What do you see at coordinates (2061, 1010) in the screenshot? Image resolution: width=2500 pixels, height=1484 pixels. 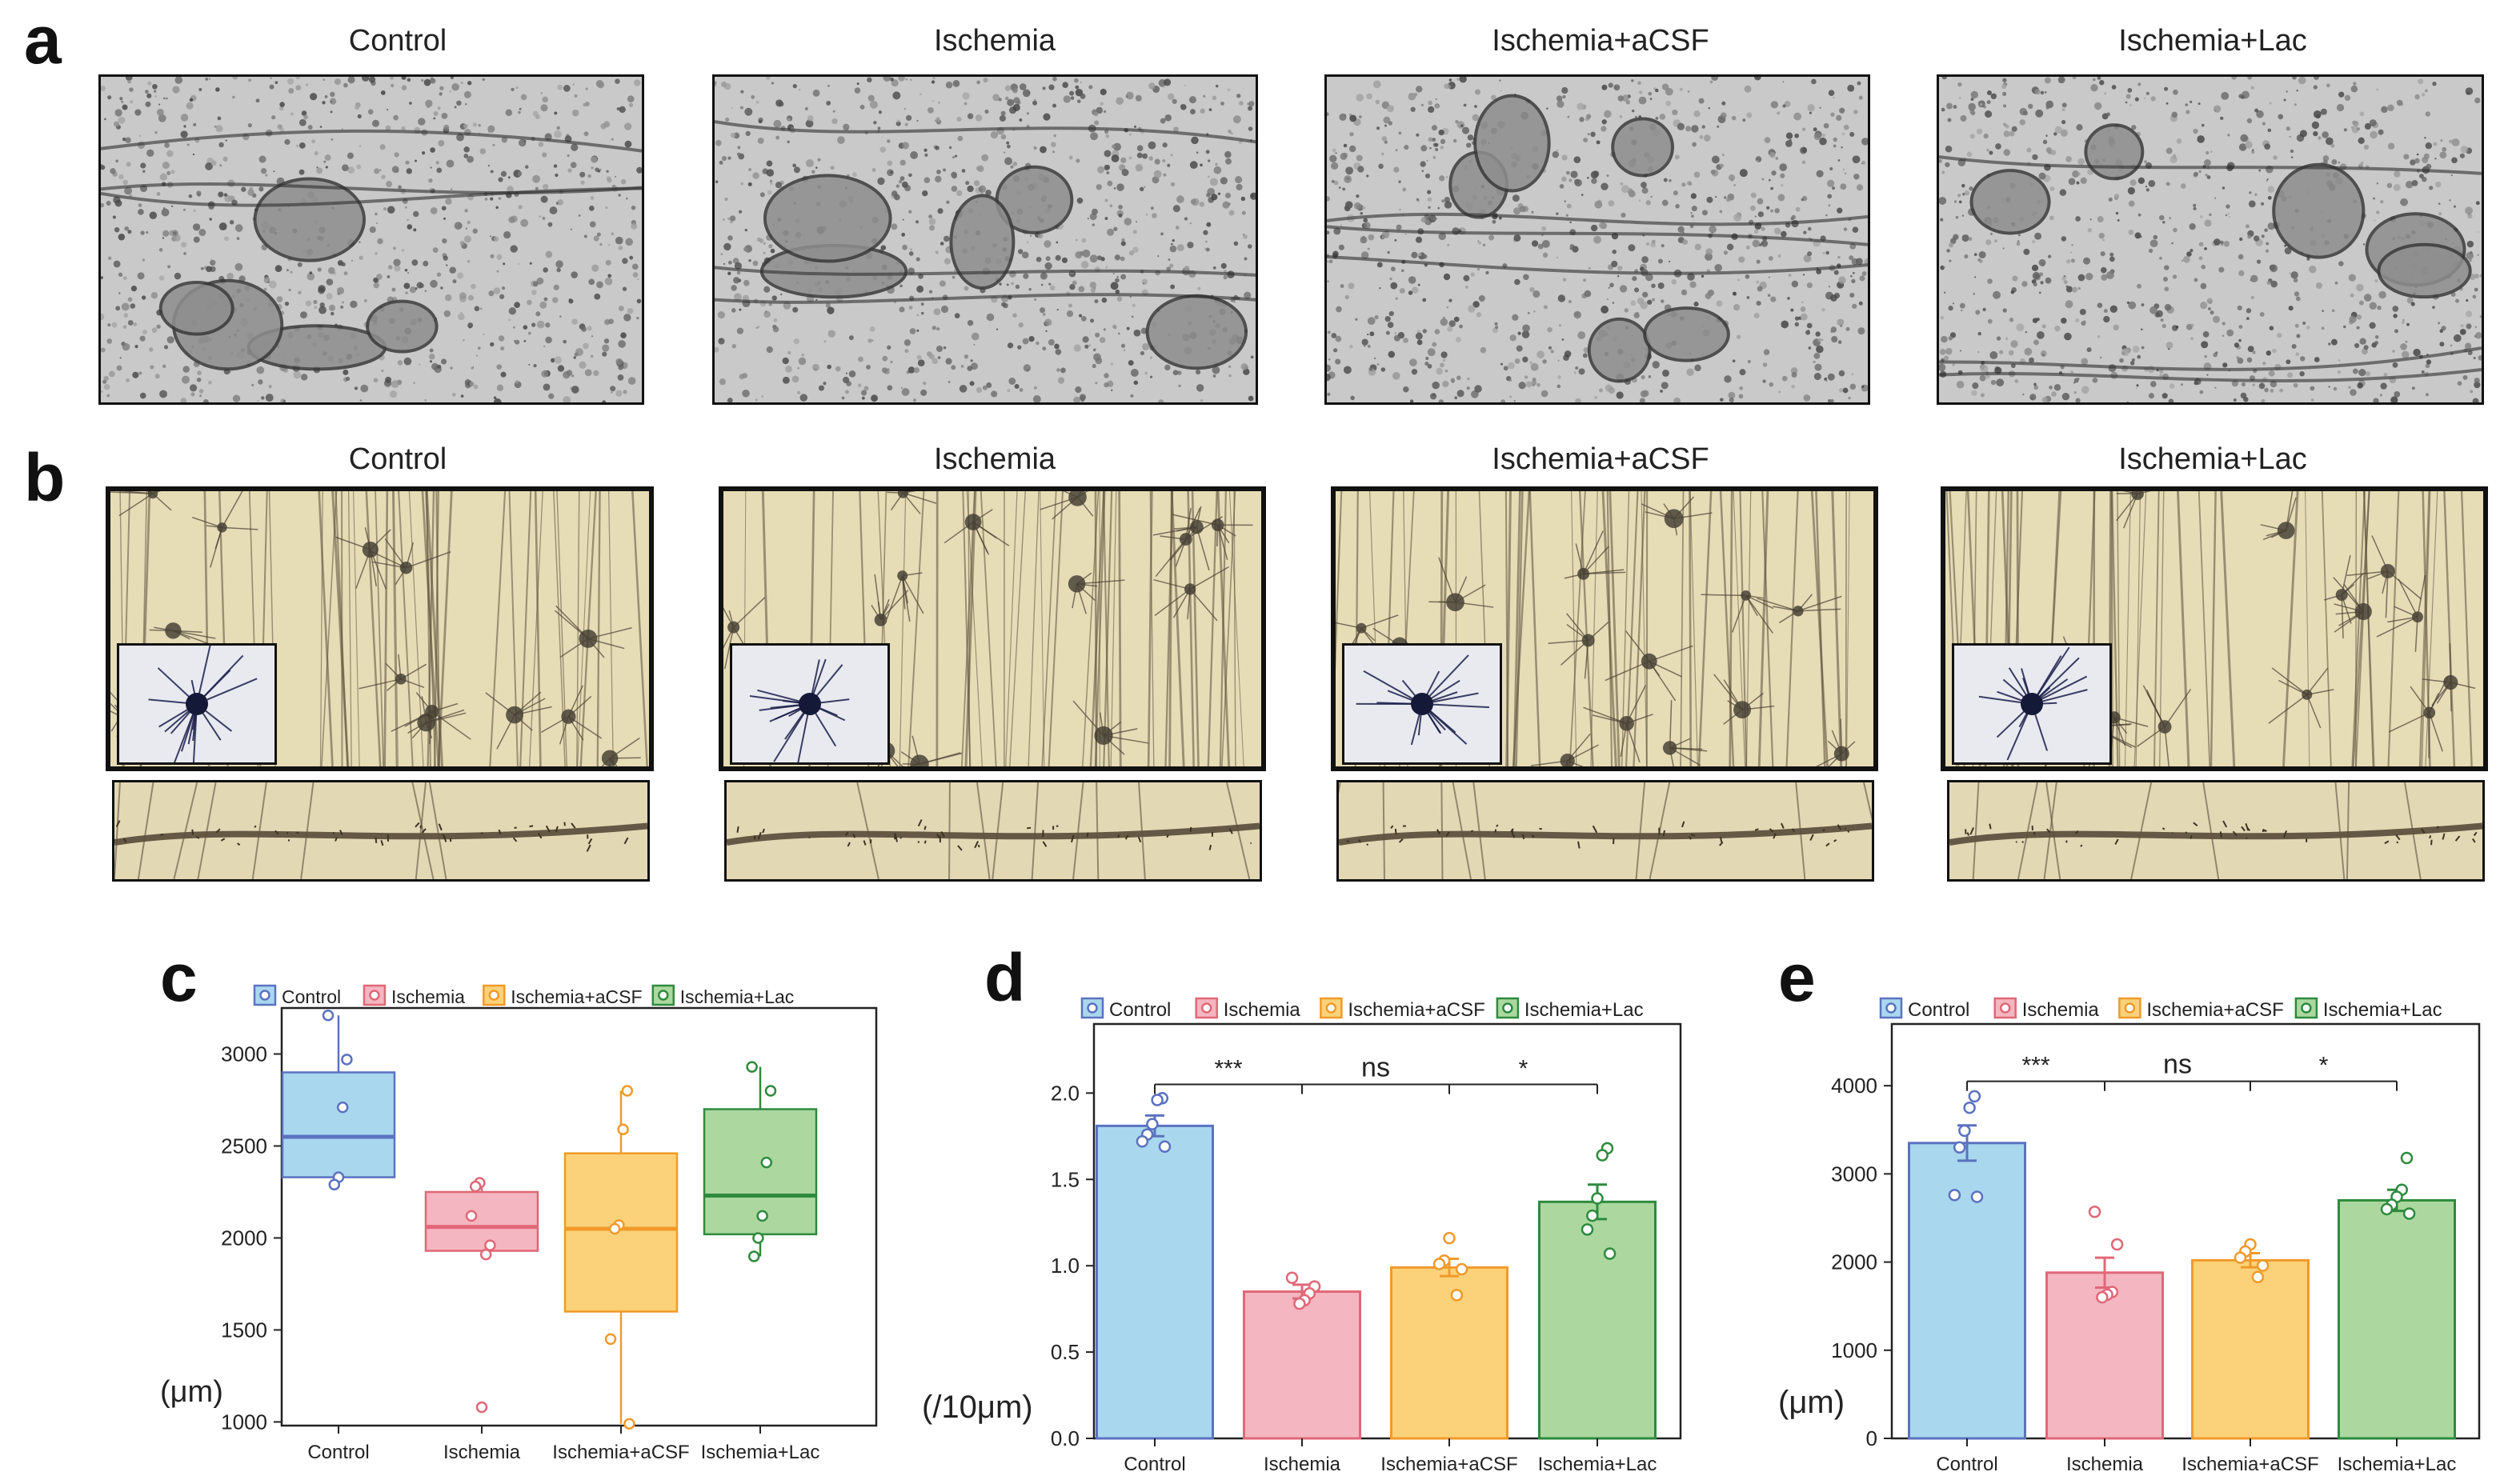 I see `legend-label-ischemia: Ischemia` at bounding box center [2061, 1010].